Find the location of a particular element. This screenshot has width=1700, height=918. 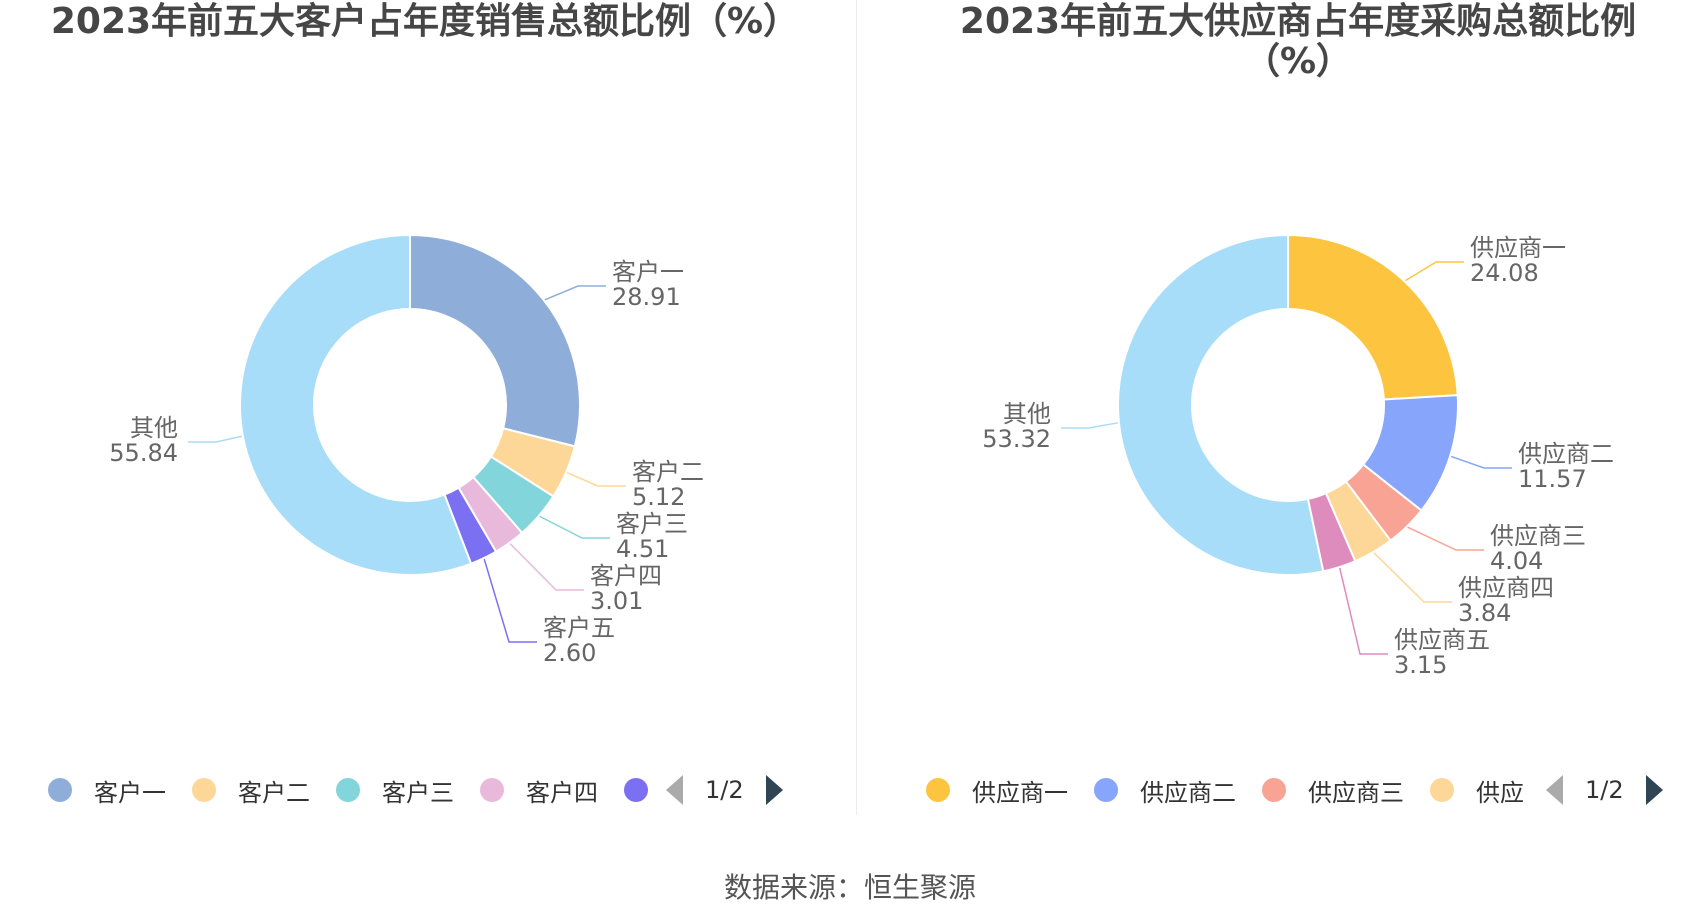

slice-name-label: 客户五 is located at coordinates (579, 628).